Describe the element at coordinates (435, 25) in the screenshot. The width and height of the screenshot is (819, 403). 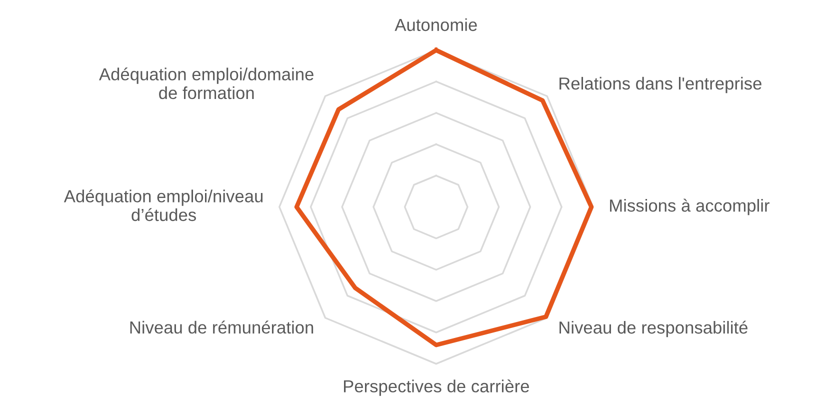
I see `spoke-label: Autonomie` at that location.